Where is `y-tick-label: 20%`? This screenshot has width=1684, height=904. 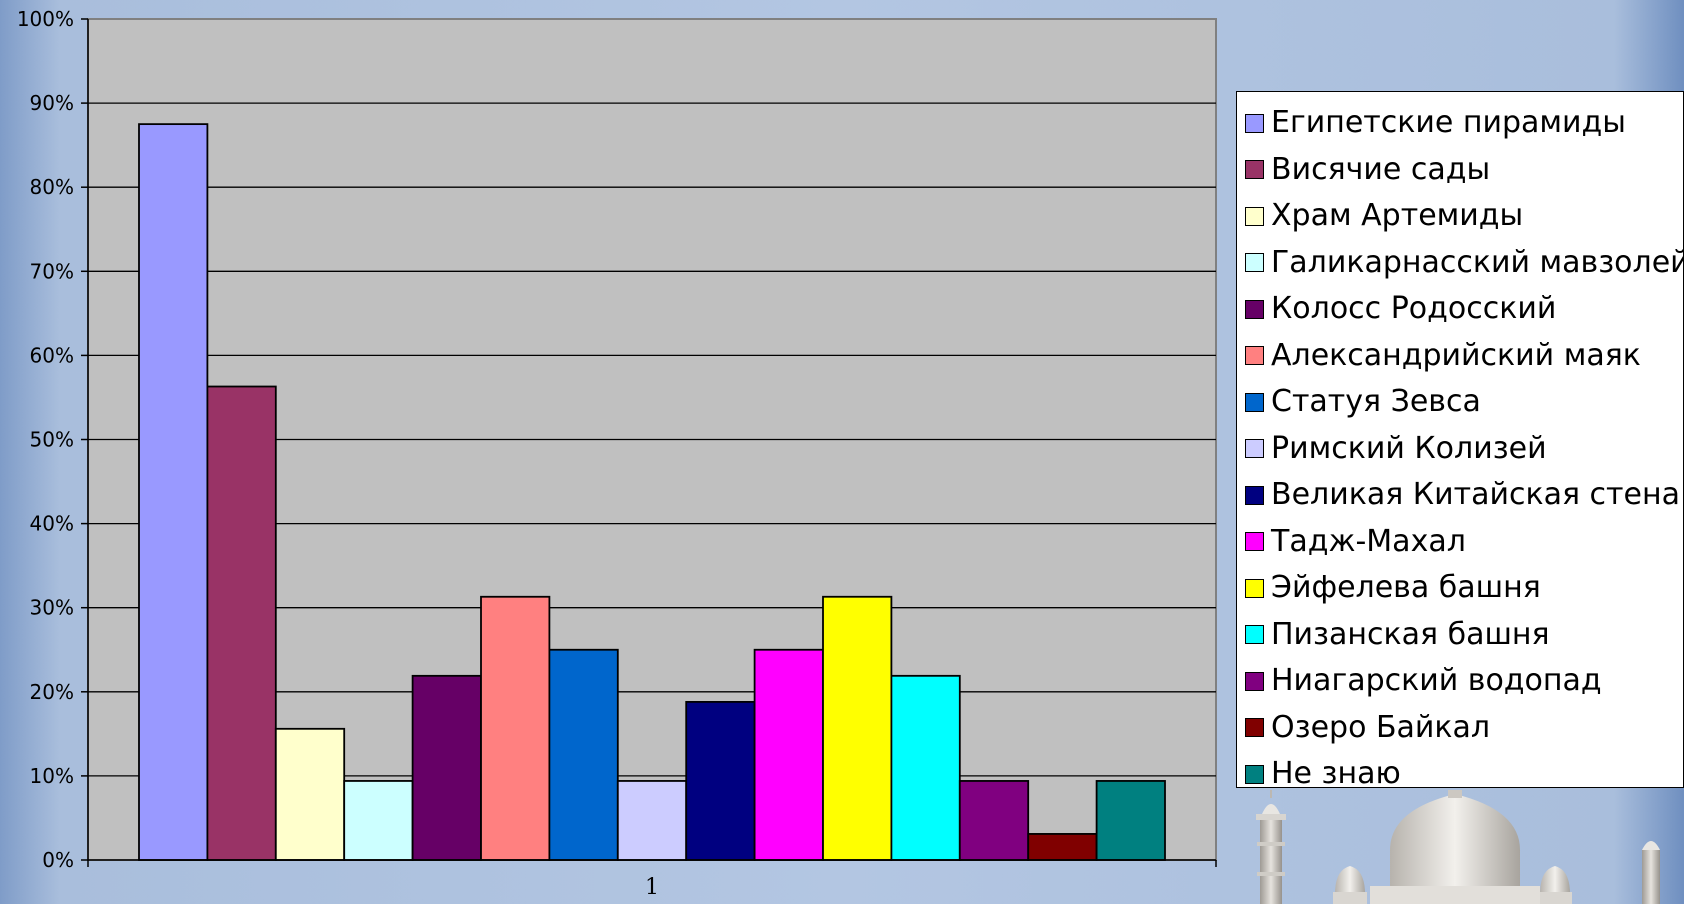 y-tick-label: 20% is located at coordinates (52, 692).